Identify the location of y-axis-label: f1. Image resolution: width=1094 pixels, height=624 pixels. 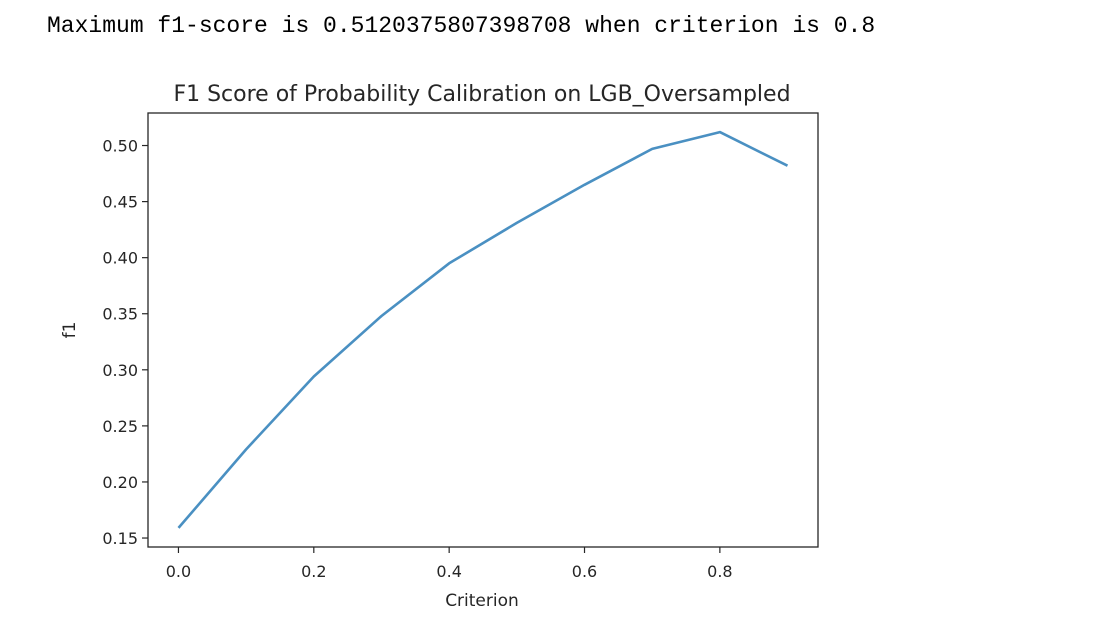
(70, 330).